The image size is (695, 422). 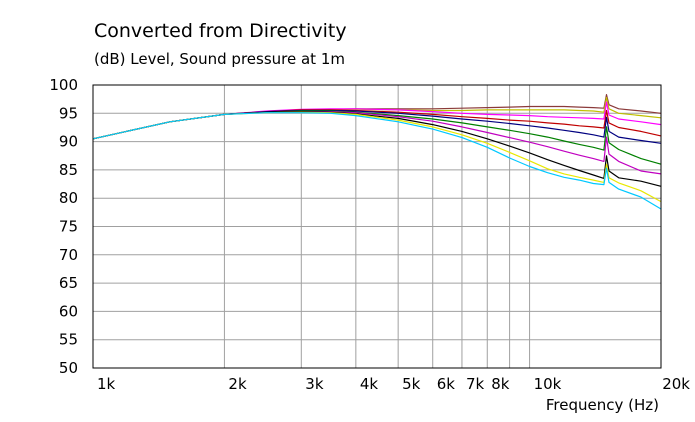 I want to click on y-tick-label: 75, so click(x=68, y=227).